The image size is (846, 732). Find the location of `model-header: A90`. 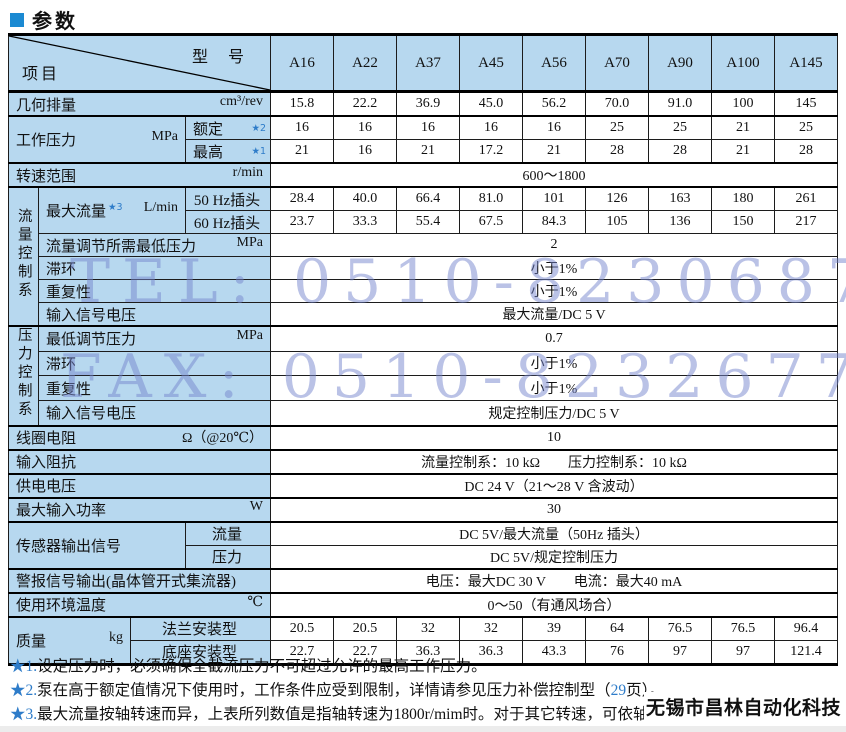

model-header: A90 is located at coordinates (680, 63).